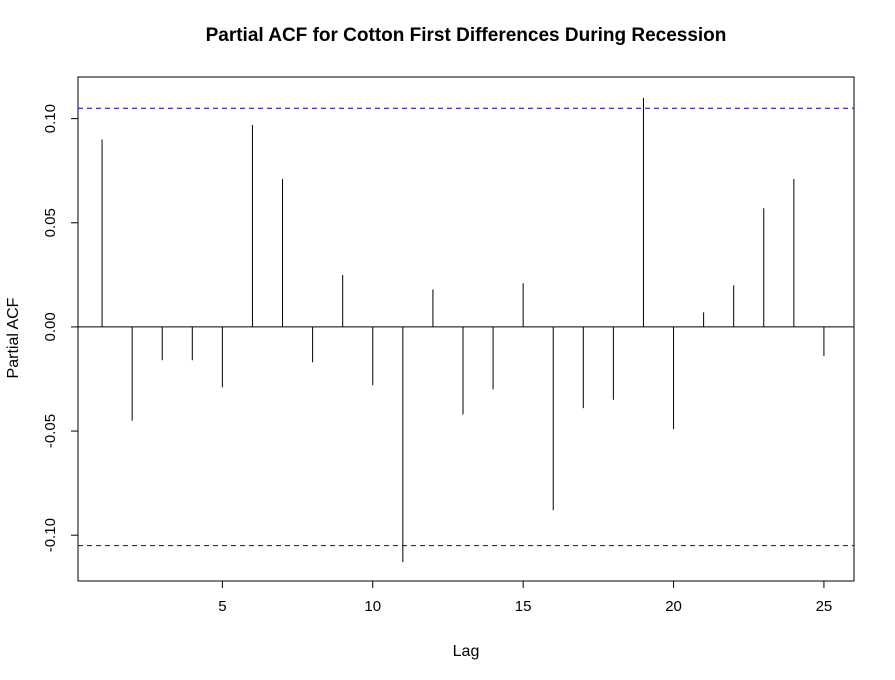 The height and width of the screenshot is (680, 895). I want to click on x-tick-label-5: 5, so click(222, 606).